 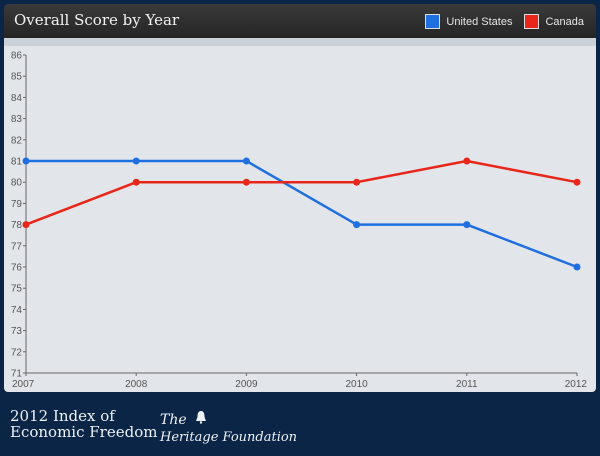 I want to click on heritage-logo: The Heritage Foundation, so click(x=229, y=428).